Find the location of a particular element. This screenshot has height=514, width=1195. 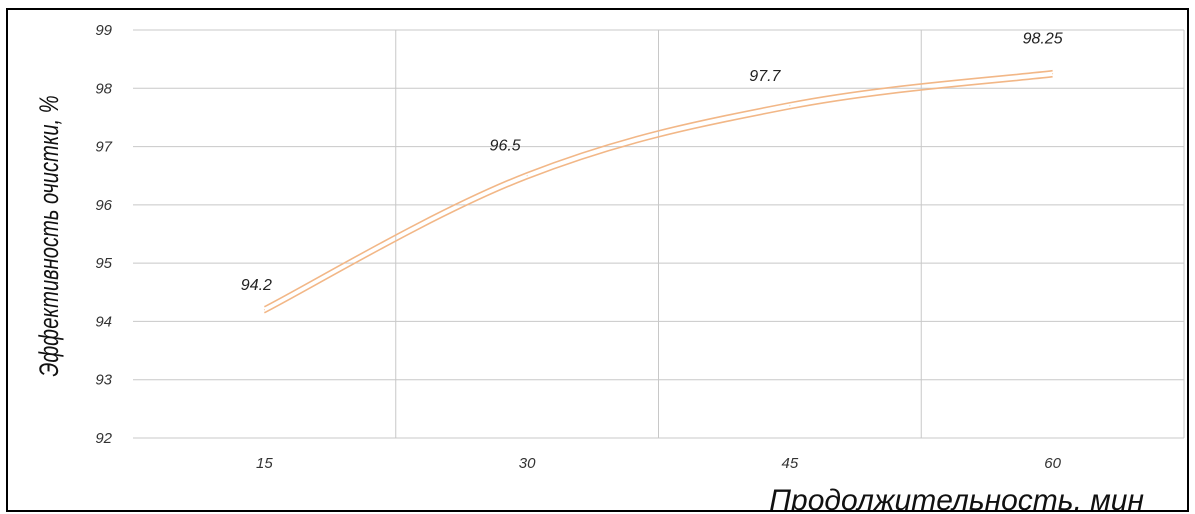

y-tick-label: 94 is located at coordinates (103, 321).